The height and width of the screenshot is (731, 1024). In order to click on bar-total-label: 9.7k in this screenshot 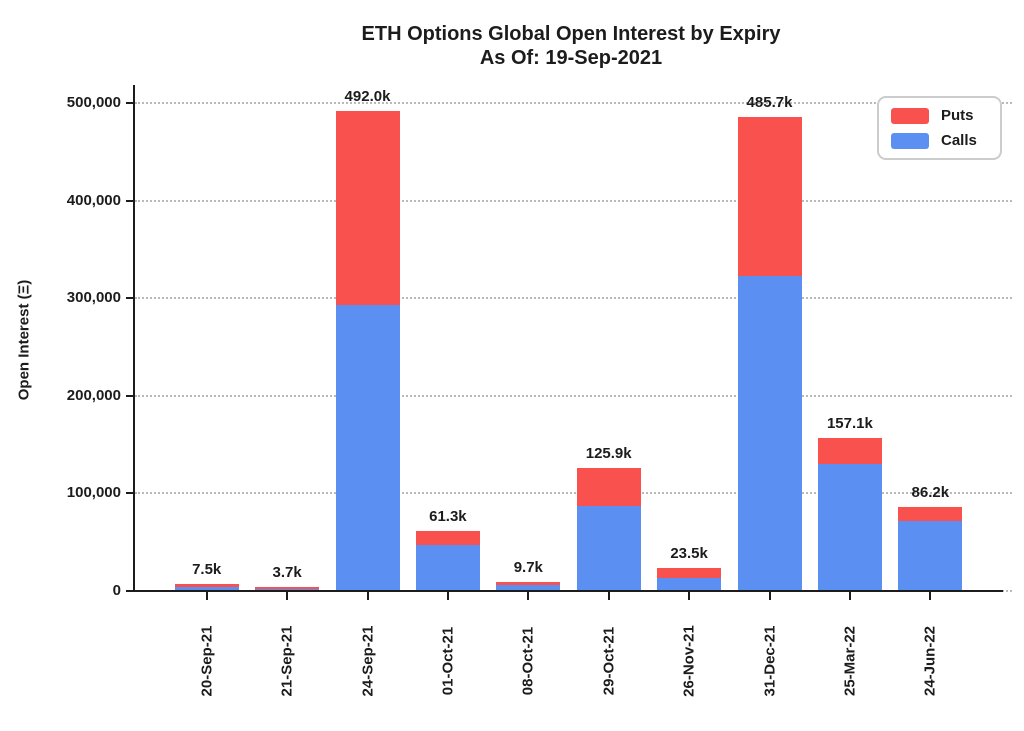, I will do `click(528, 567)`.